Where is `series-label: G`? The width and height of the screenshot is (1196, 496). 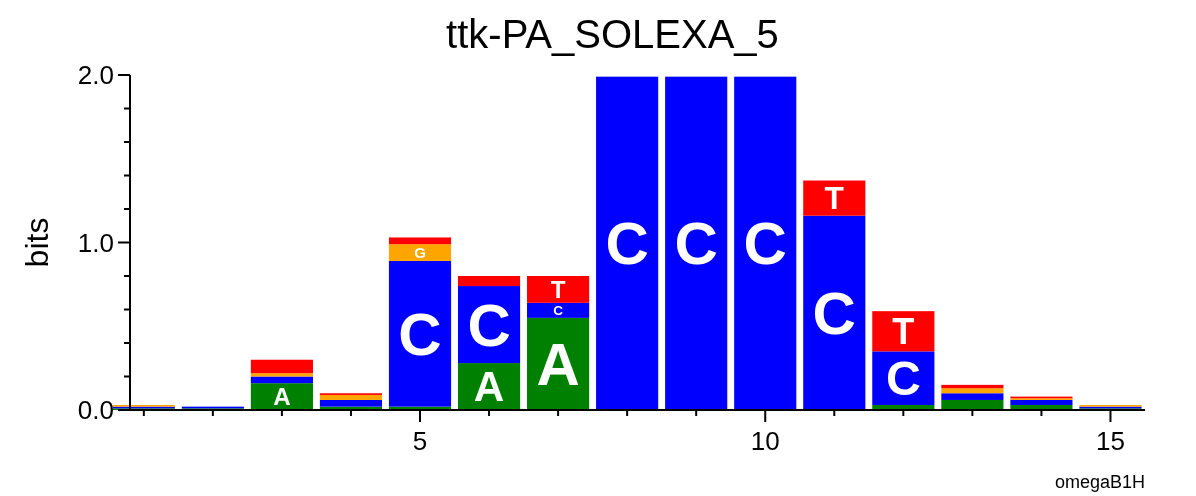 series-label: G is located at coordinates (420, 252).